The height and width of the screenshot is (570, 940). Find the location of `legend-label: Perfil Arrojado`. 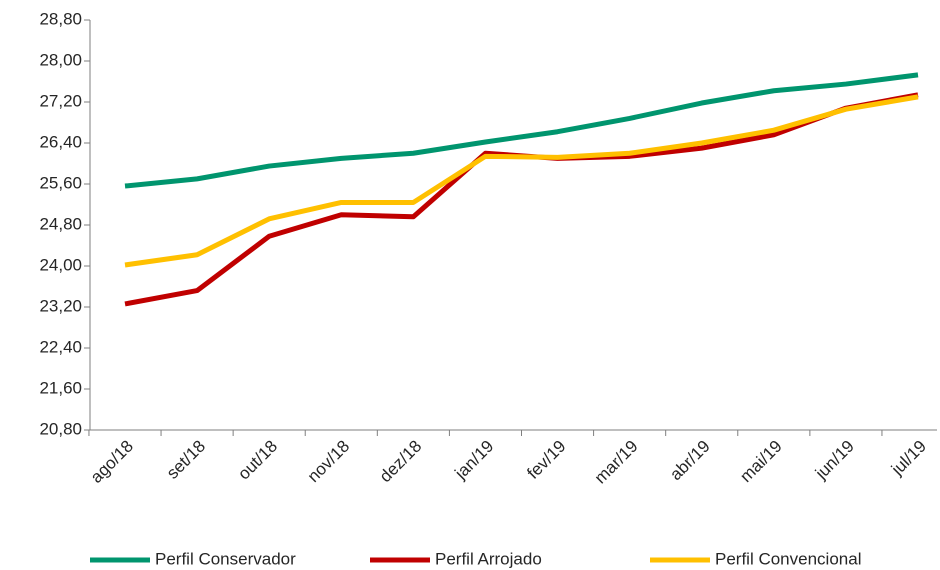

legend-label: Perfil Arrojado is located at coordinates (488, 558).